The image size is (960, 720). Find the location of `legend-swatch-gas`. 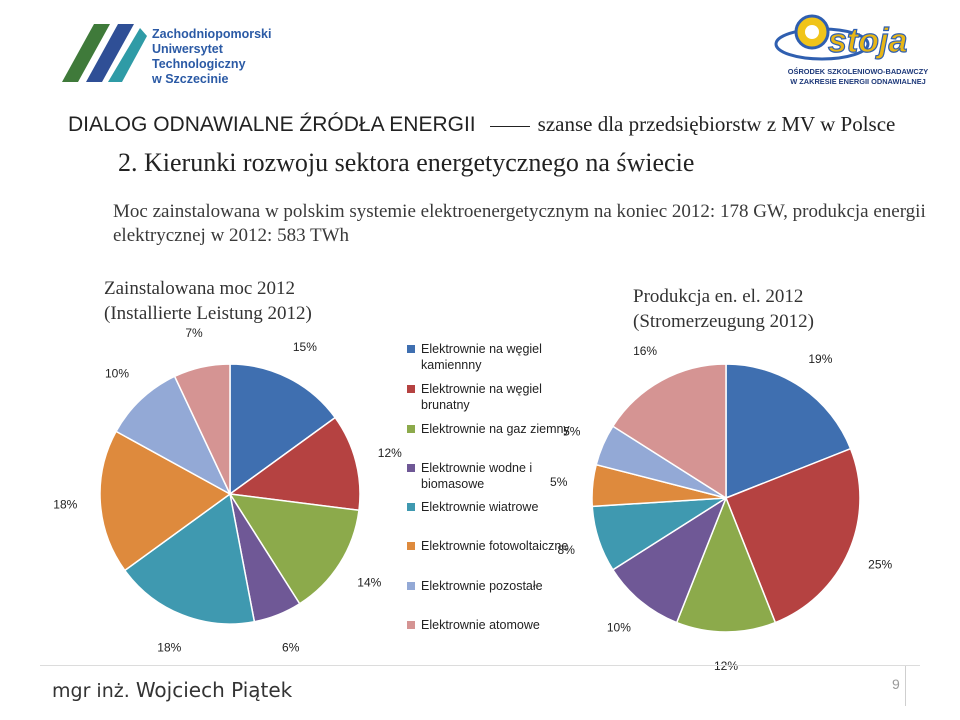

legend-swatch-gas is located at coordinates (411, 429).